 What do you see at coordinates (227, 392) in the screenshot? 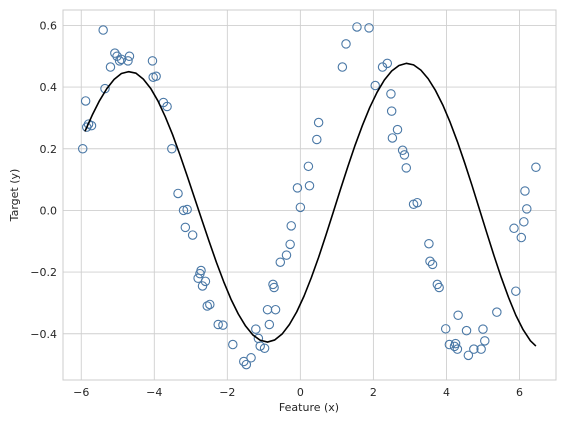
I see `x-tick-label: −2` at bounding box center [227, 392].